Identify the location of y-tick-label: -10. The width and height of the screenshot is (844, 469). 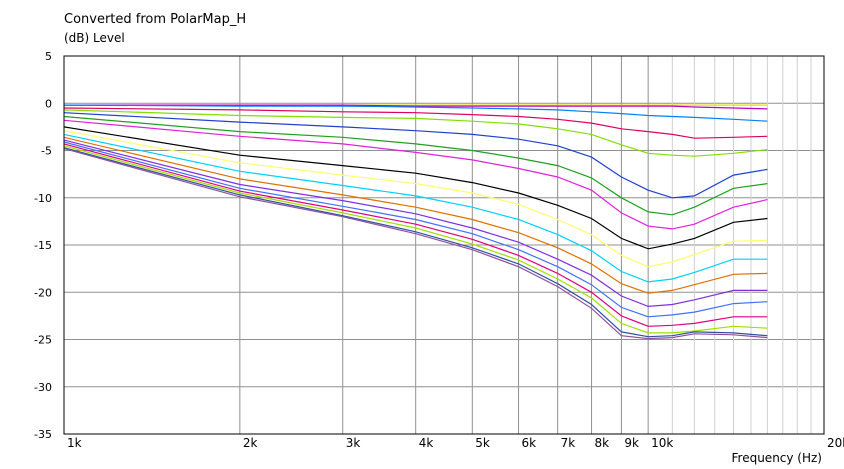
(43, 198).